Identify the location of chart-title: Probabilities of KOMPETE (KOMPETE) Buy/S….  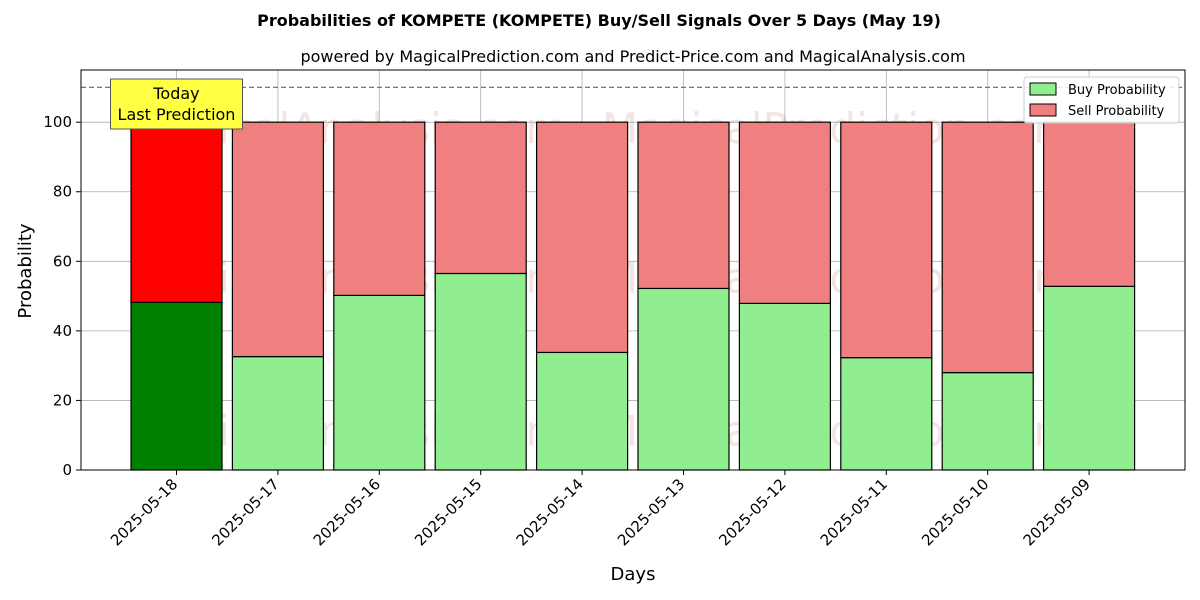
(599, 20).